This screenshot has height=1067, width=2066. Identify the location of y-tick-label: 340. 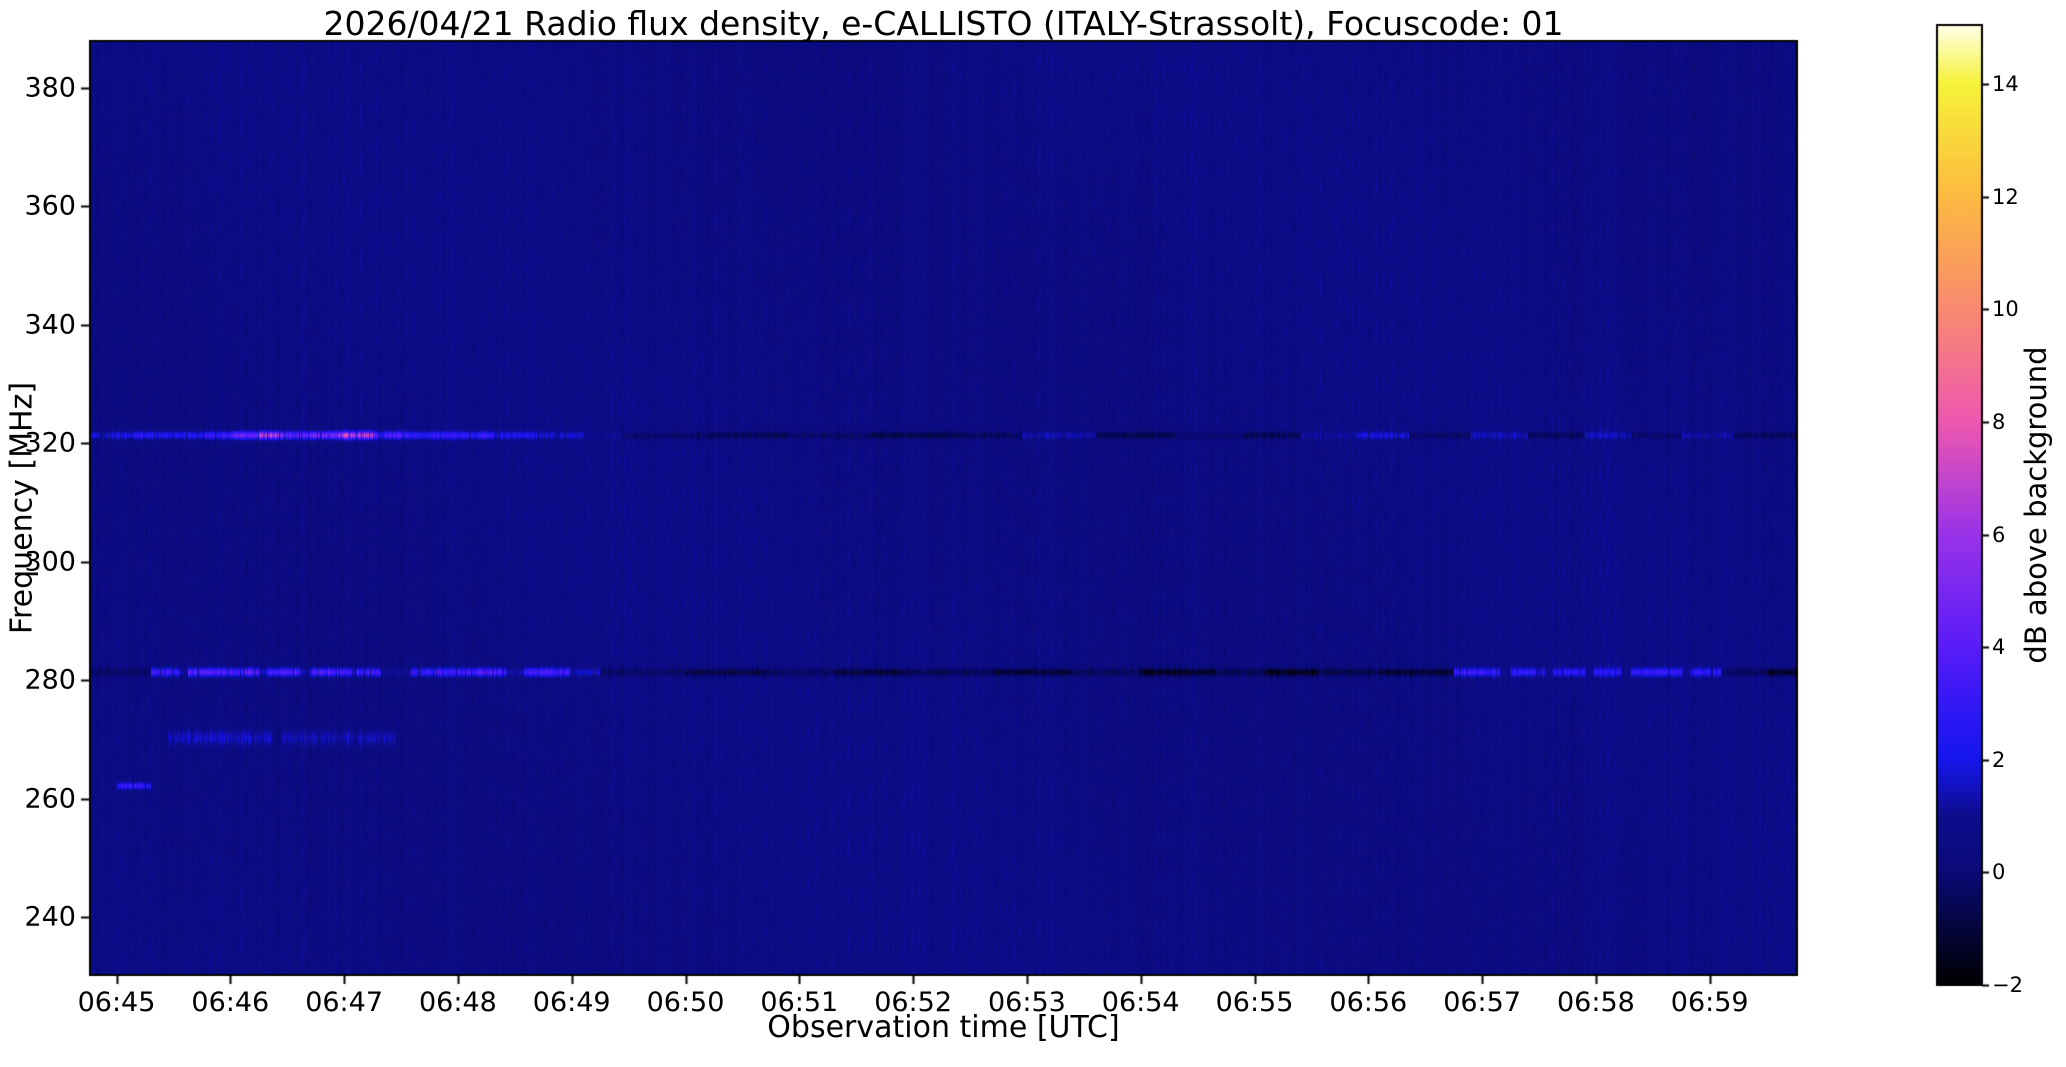
(50, 325).